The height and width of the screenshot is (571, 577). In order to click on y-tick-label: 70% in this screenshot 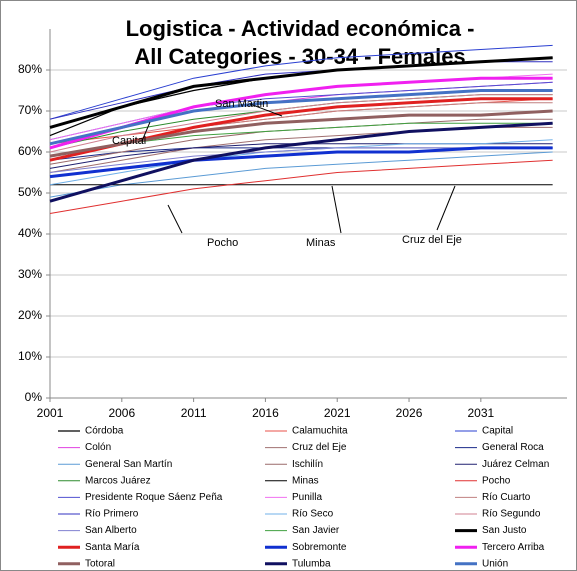, I will do `click(30, 110)`.